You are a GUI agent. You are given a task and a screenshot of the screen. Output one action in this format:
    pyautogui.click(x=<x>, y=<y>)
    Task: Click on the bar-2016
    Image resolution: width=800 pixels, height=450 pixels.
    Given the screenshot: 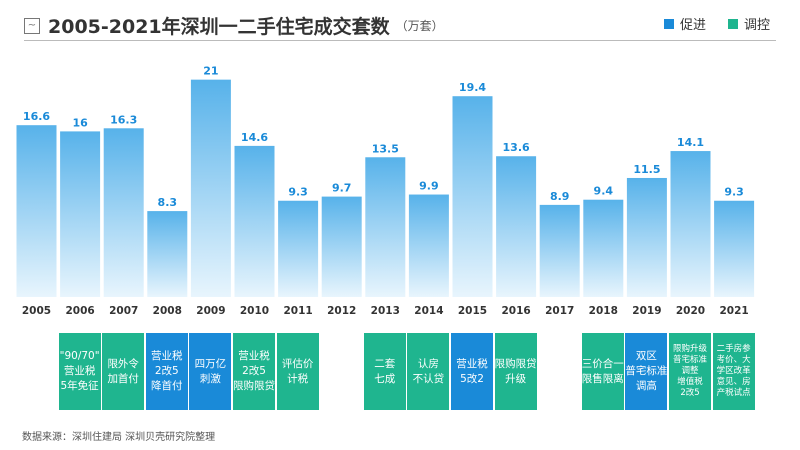 What is the action you would take?
    pyautogui.click(x=516, y=226)
    